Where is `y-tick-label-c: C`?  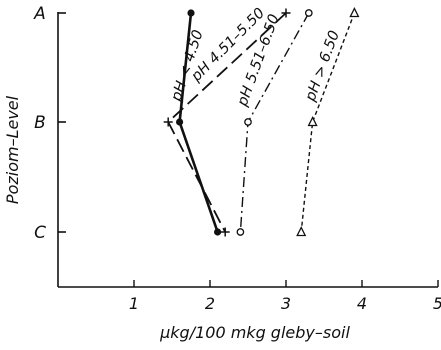
y-tick-label-c: C is located at coordinates (40, 233).